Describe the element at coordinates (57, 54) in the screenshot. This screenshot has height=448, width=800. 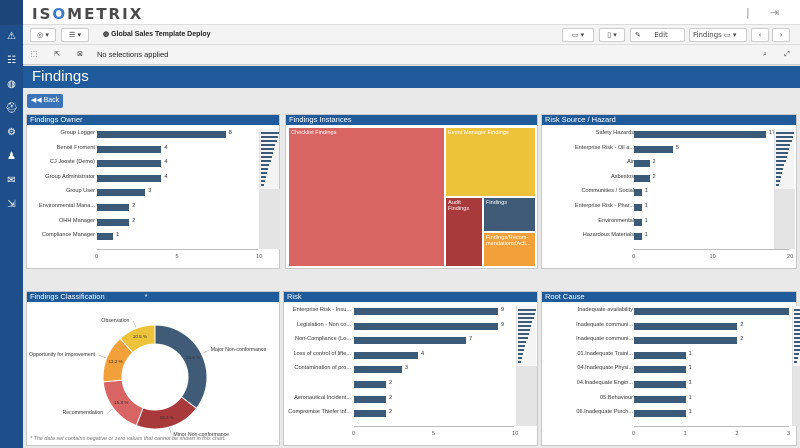
I see `step-back-icon: ⇱` at that location.